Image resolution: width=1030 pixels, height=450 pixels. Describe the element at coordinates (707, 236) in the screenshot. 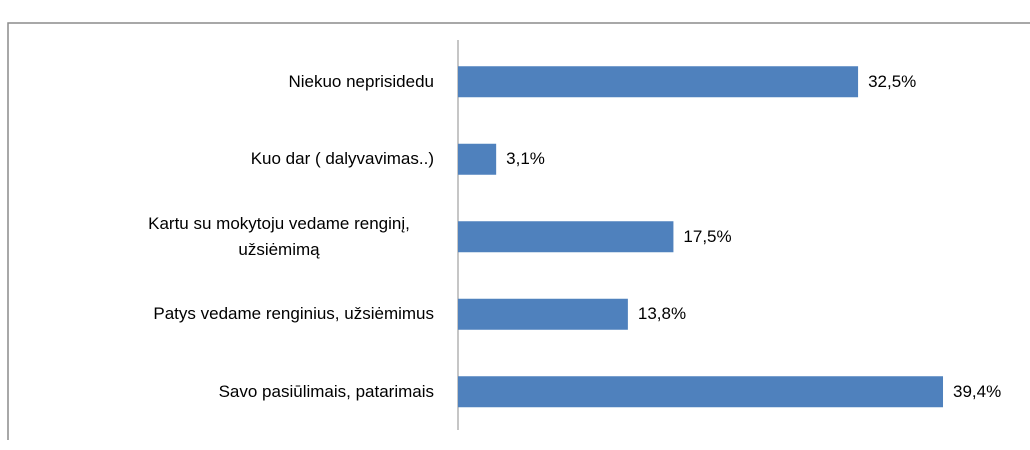

I see `value-label: 17,5%` at that location.